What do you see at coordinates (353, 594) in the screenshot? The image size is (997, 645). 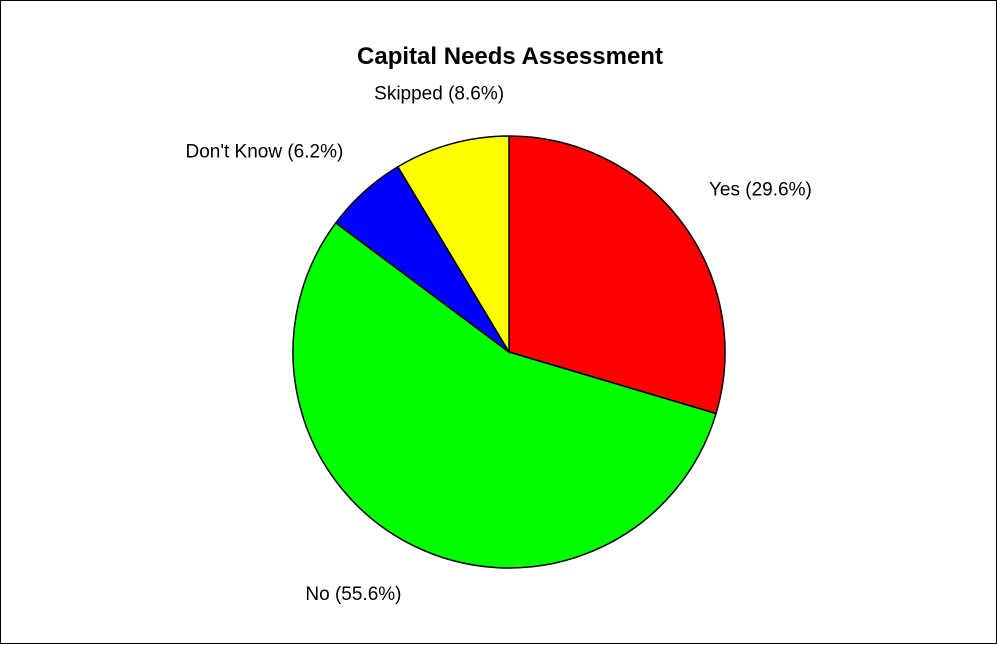 I see `pie-label-no: No (55.6%)` at bounding box center [353, 594].